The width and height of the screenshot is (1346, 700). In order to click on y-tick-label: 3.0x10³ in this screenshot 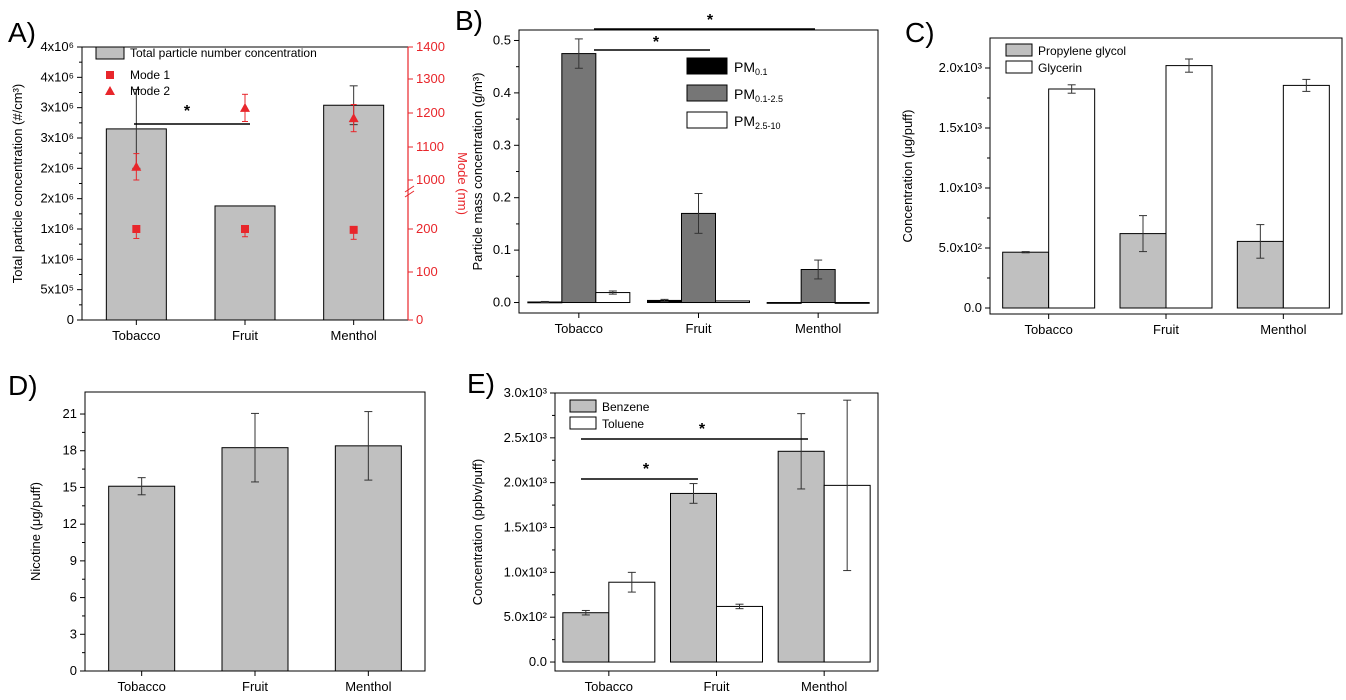, I will do `click(526, 392)`.